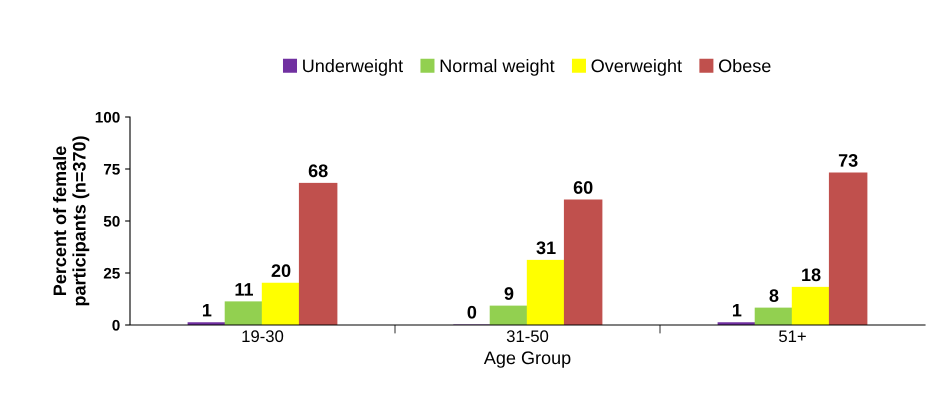  What do you see at coordinates (546, 247) in the screenshot?
I see `data-label: 31` at bounding box center [546, 247].